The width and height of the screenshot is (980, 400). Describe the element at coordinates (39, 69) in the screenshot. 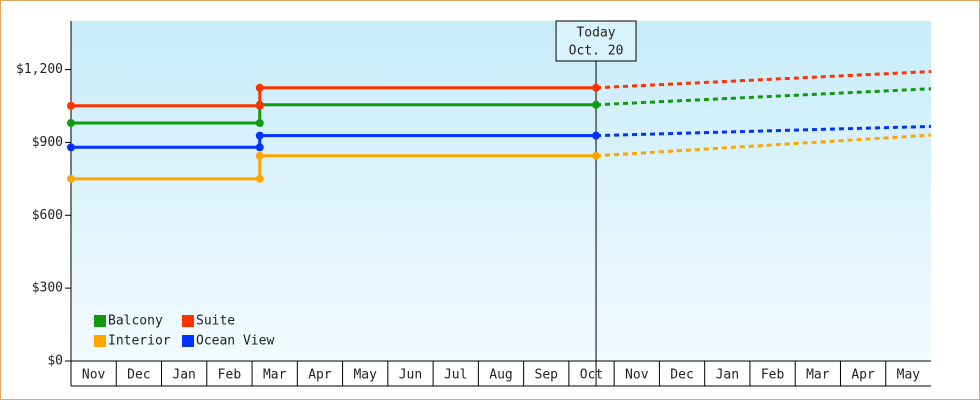

I see `y-tick-label: $1,200` at that location.